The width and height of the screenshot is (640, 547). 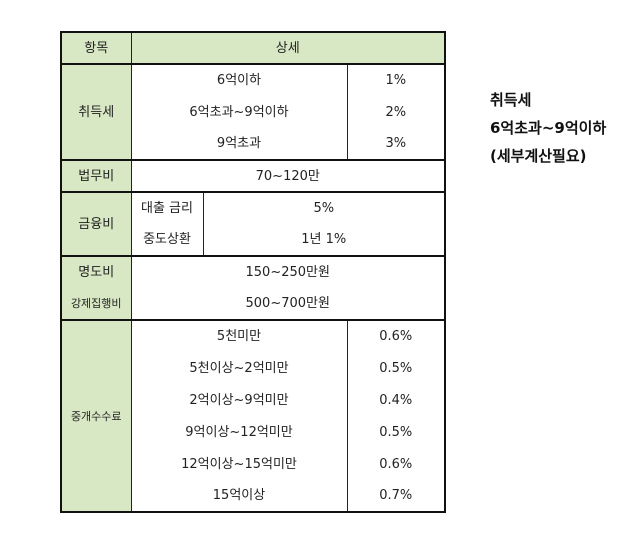 What do you see at coordinates (396, 144) in the screenshot?
I see `acquisition-tax-rate: 3%` at bounding box center [396, 144].